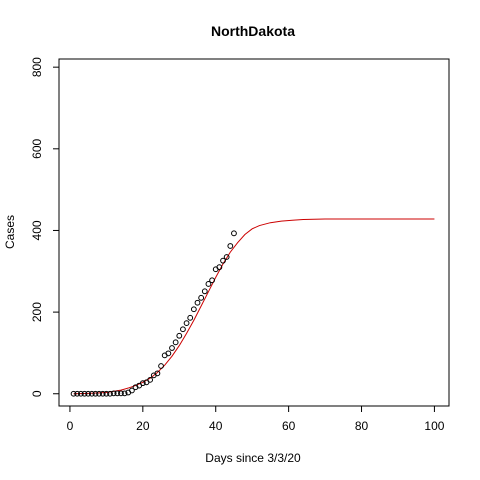  I want to click on x-tick-label: 40, so click(216, 426).